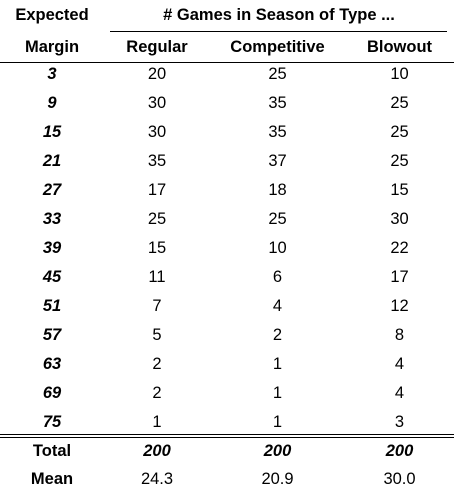 The image size is (454, 494). I want to click on competitive-cell: 18, so click(277, 190).